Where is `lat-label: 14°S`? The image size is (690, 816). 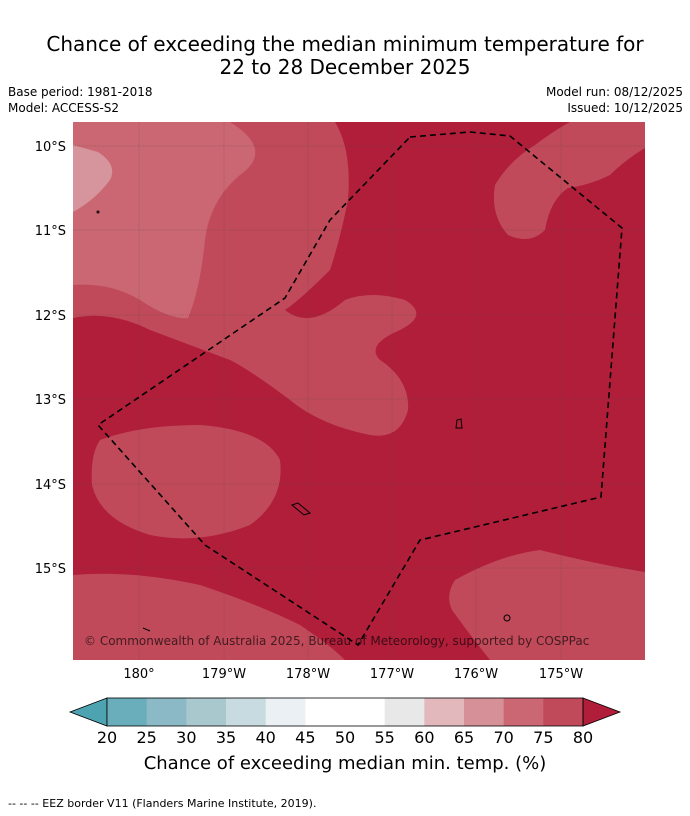
lat-label: 14°S is located at coordinates (50, 485).